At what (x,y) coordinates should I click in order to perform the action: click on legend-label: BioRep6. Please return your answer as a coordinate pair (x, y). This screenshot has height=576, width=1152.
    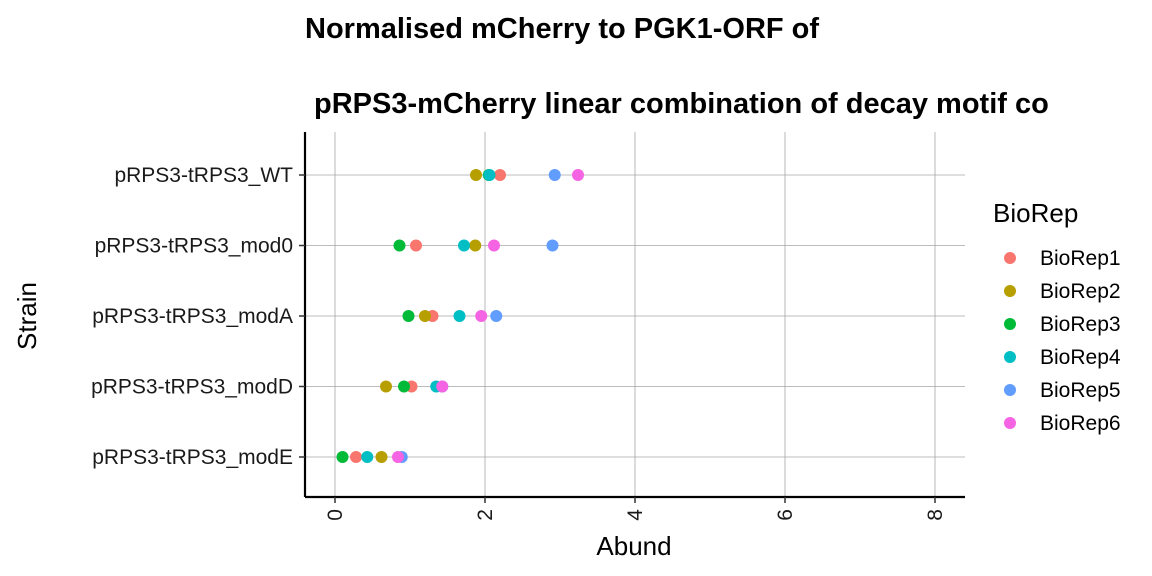
    Looking at the image, I should click on (1080, 423).